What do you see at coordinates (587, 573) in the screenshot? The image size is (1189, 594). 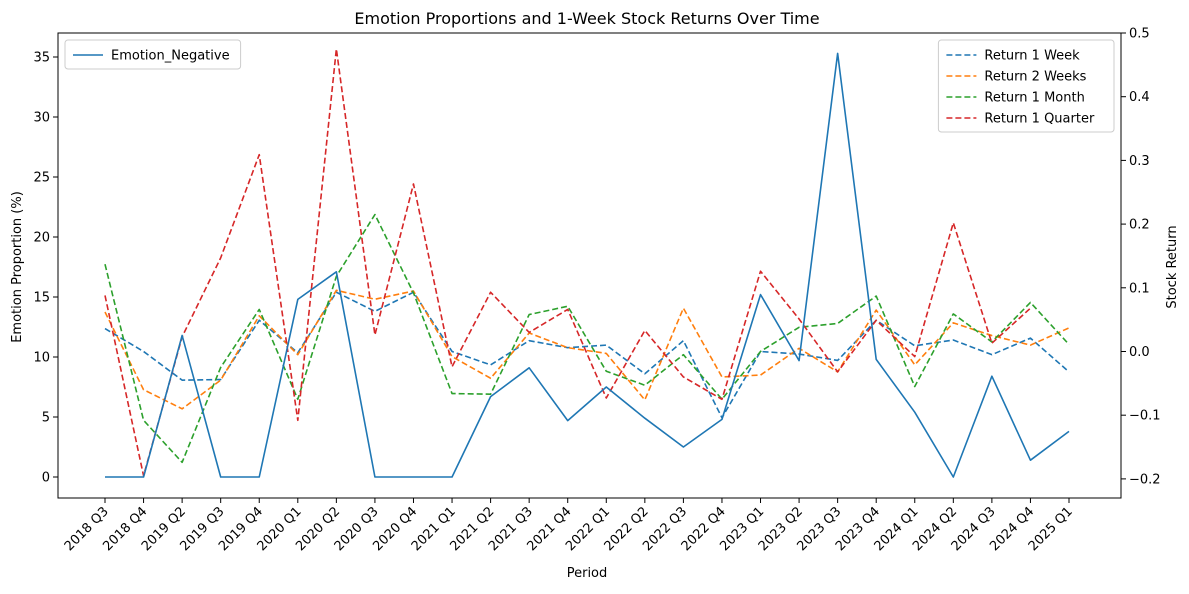 I see `x-axis-title: Period` at bounding box center [587, 573].